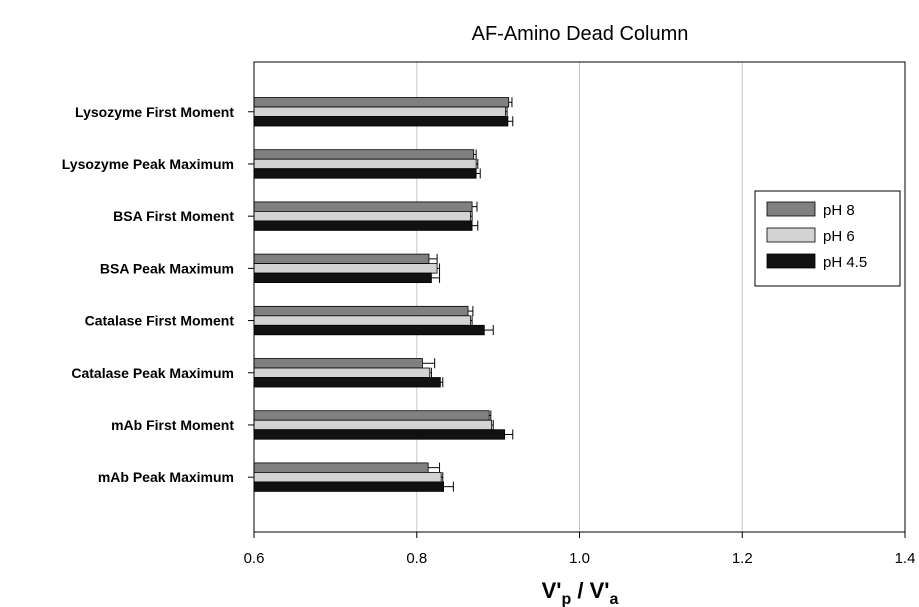  I want to click on x-tick-label: 0.6, so click(254, 558).